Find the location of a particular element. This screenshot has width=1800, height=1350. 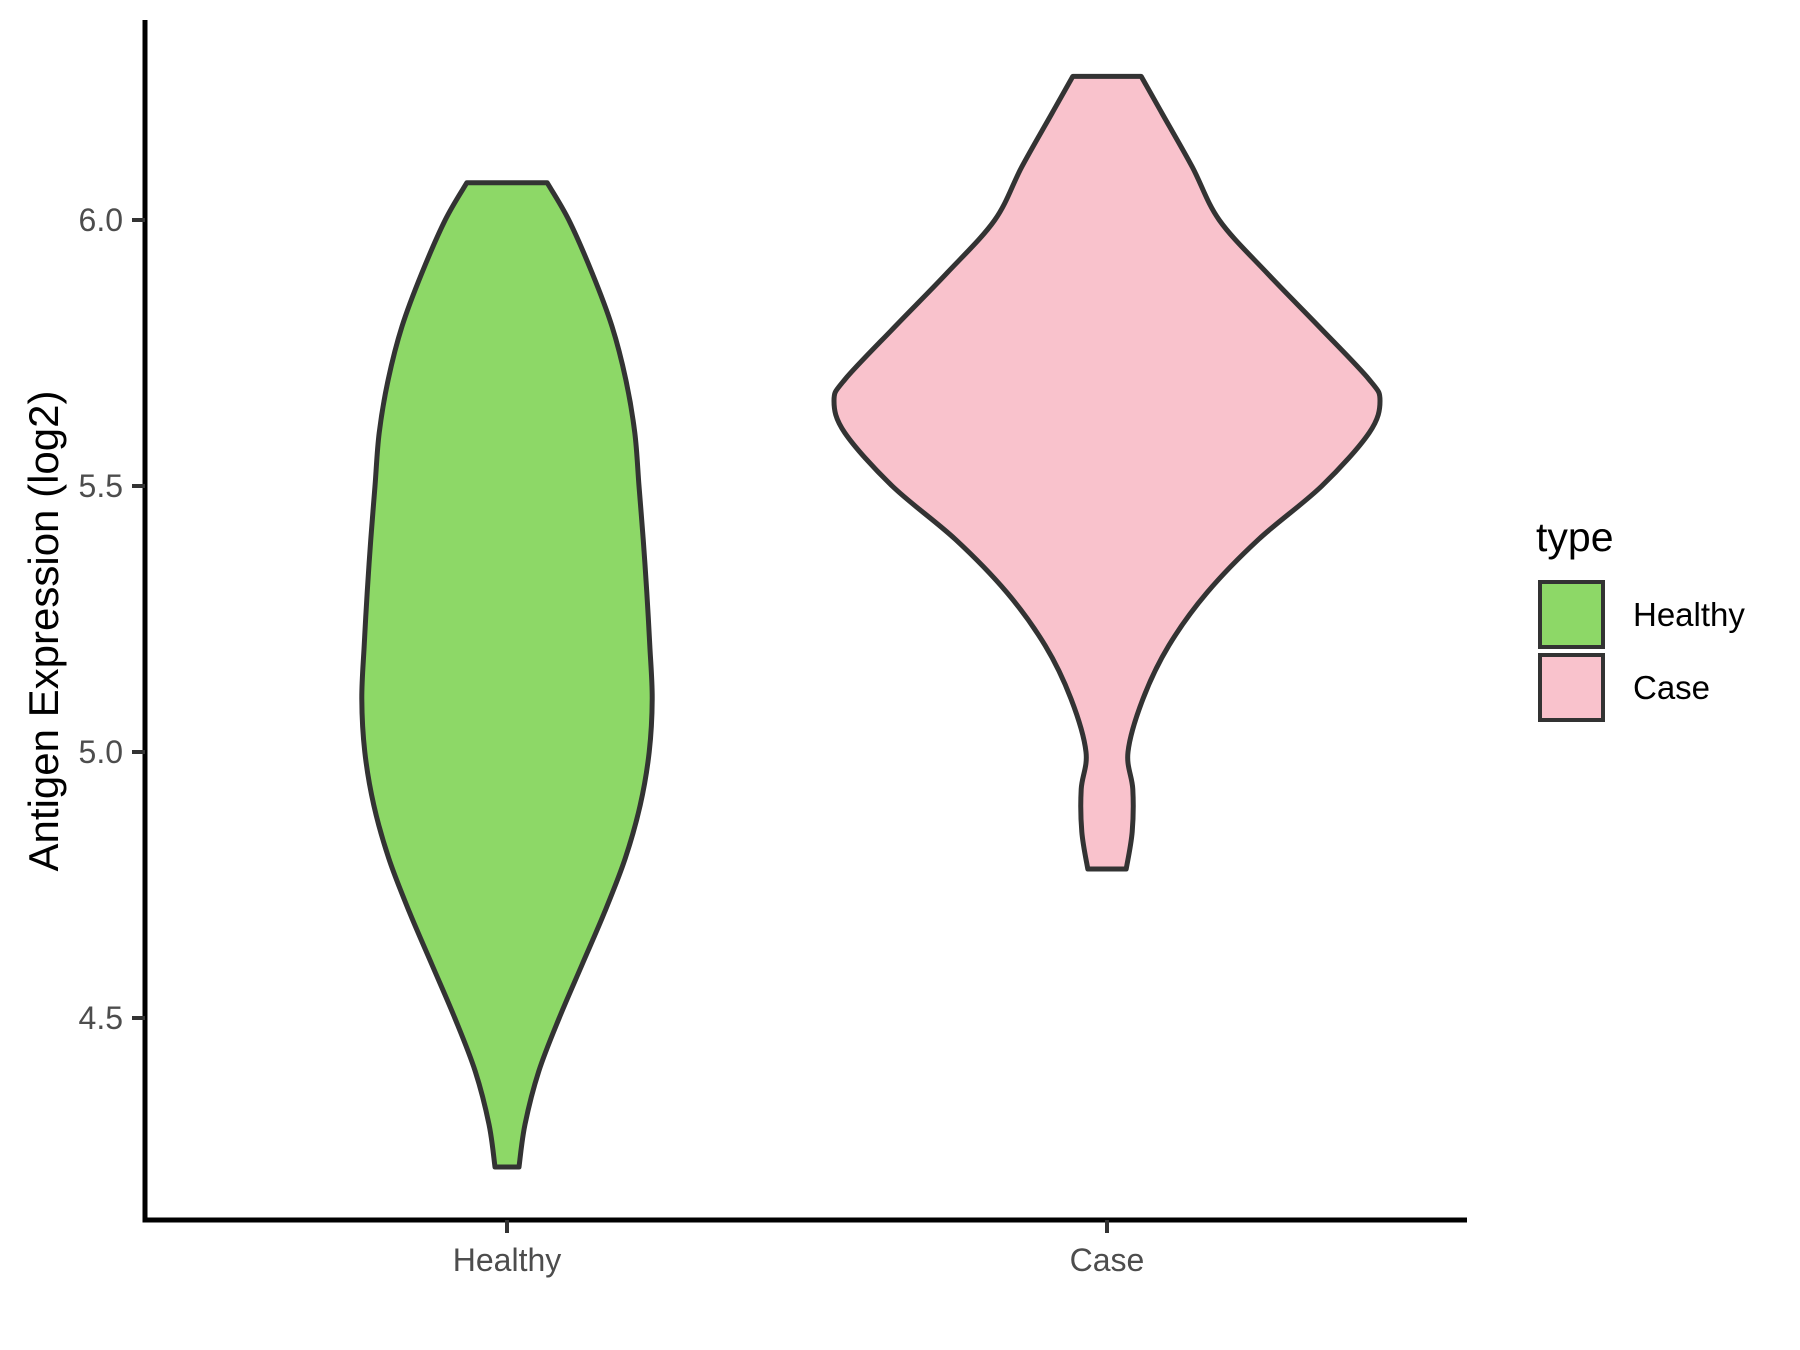

y-tick-label: 6.0 is located at coordinates (100, 220).